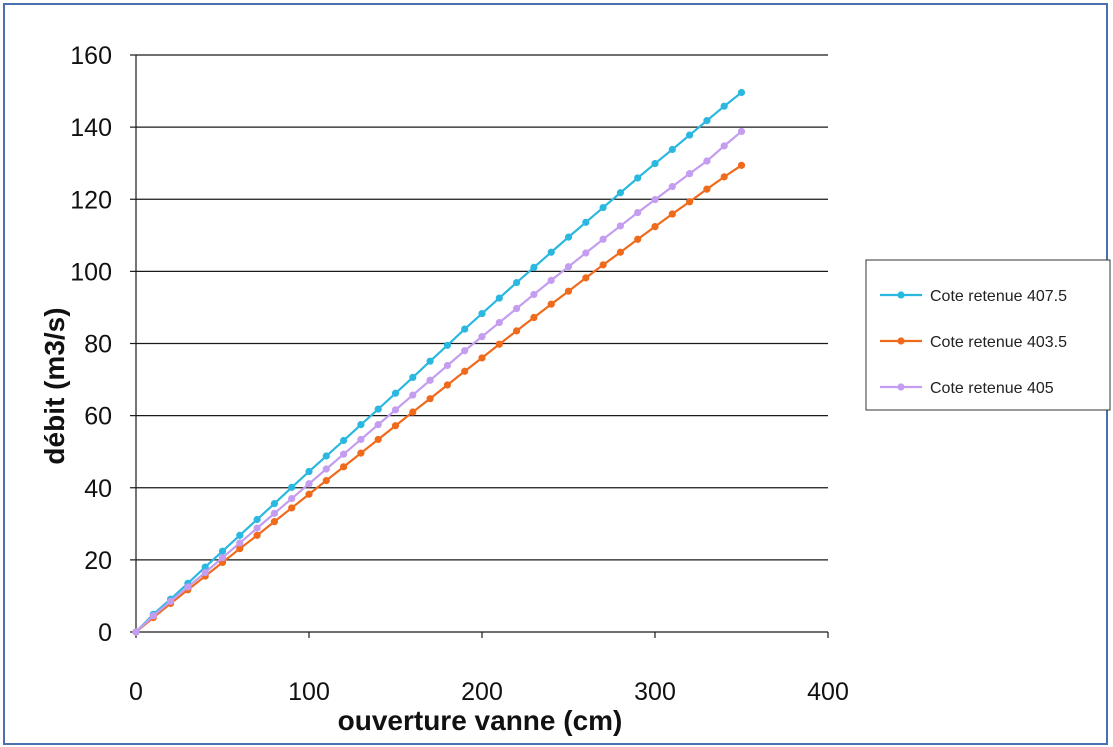 This screenshot has height=747, width=1113. Describe the element at coordinates (828, 692) in the screenshot. I see `x-tick-label: 400` at that location.